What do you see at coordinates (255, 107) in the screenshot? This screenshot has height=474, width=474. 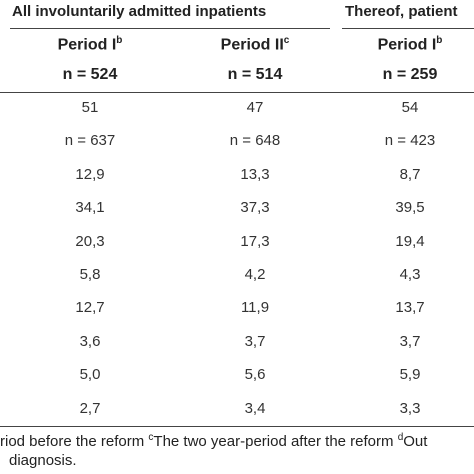 I see `table-cell: 47` at bounding box center [255, 107].